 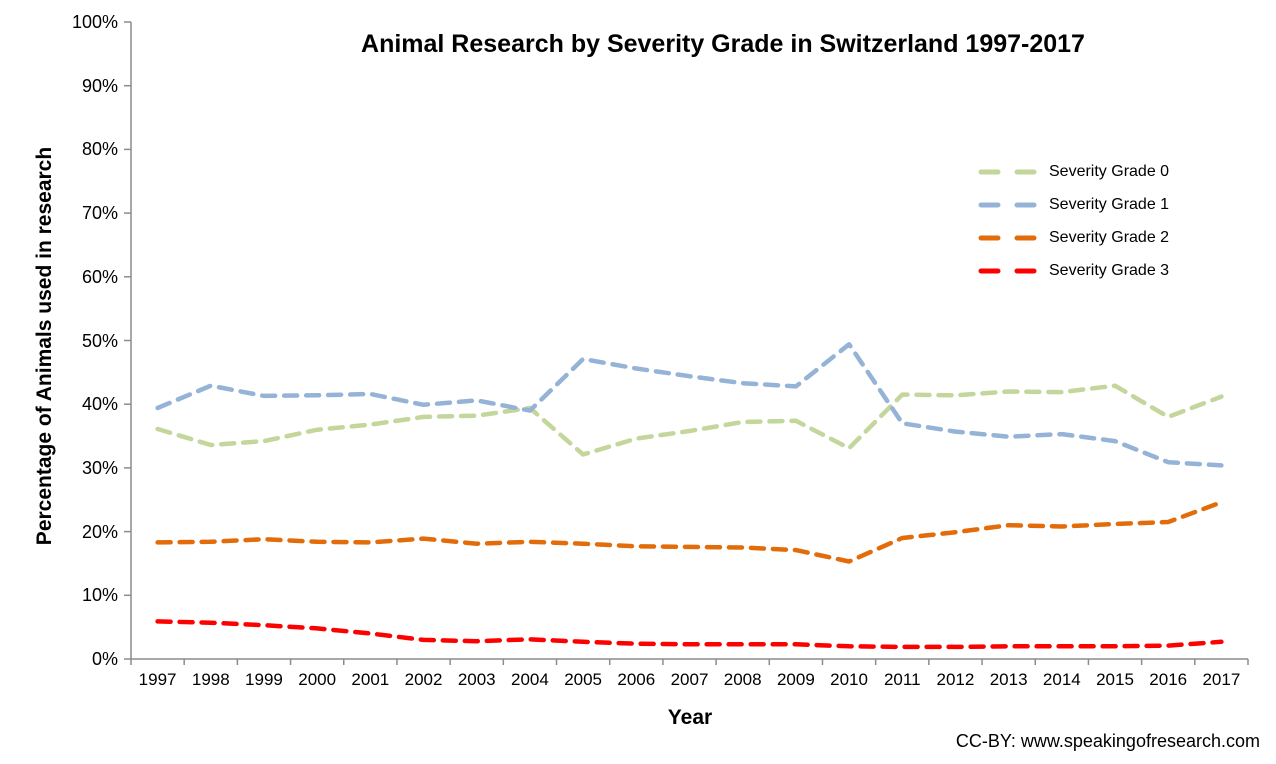 I want to click on legend-item-severity-grade-0: Severity Grade 0, so click(x=1073, y=172).